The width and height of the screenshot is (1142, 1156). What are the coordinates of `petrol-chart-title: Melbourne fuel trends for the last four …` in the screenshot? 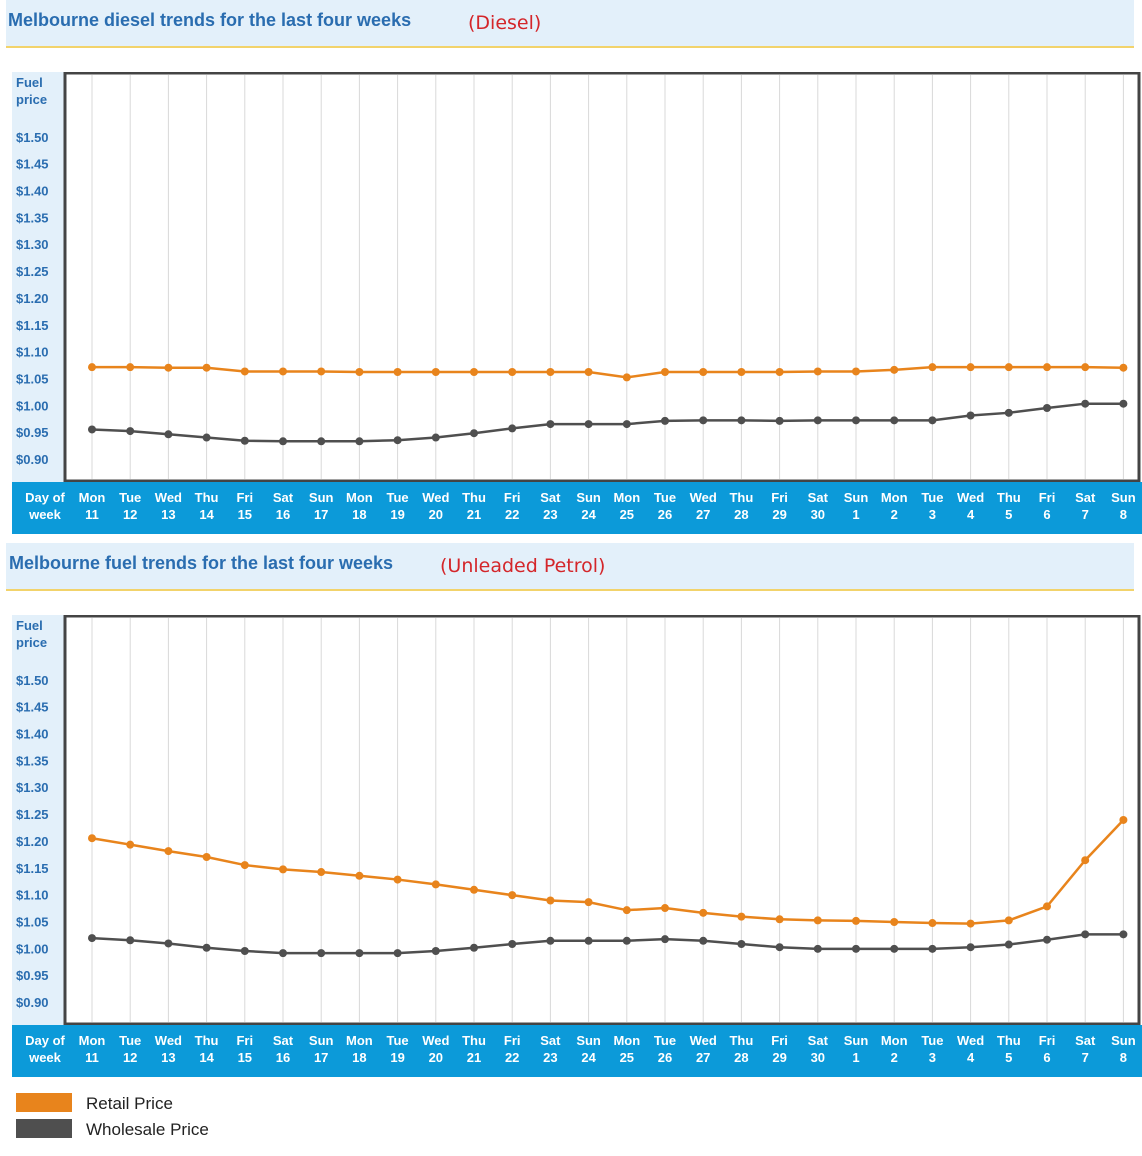 It's located at (201, 563).